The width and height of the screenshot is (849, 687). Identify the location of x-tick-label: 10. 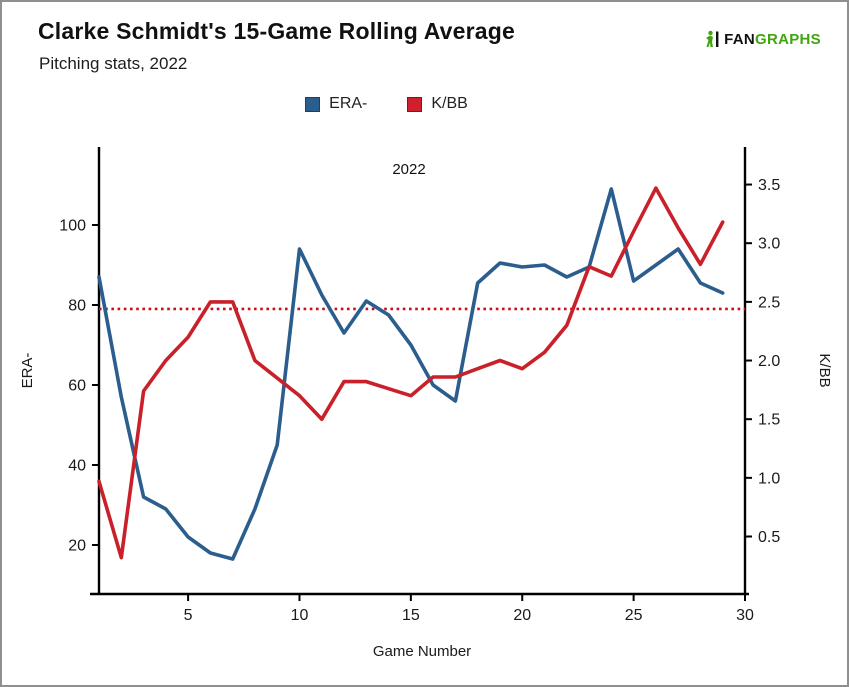
(300, 615).